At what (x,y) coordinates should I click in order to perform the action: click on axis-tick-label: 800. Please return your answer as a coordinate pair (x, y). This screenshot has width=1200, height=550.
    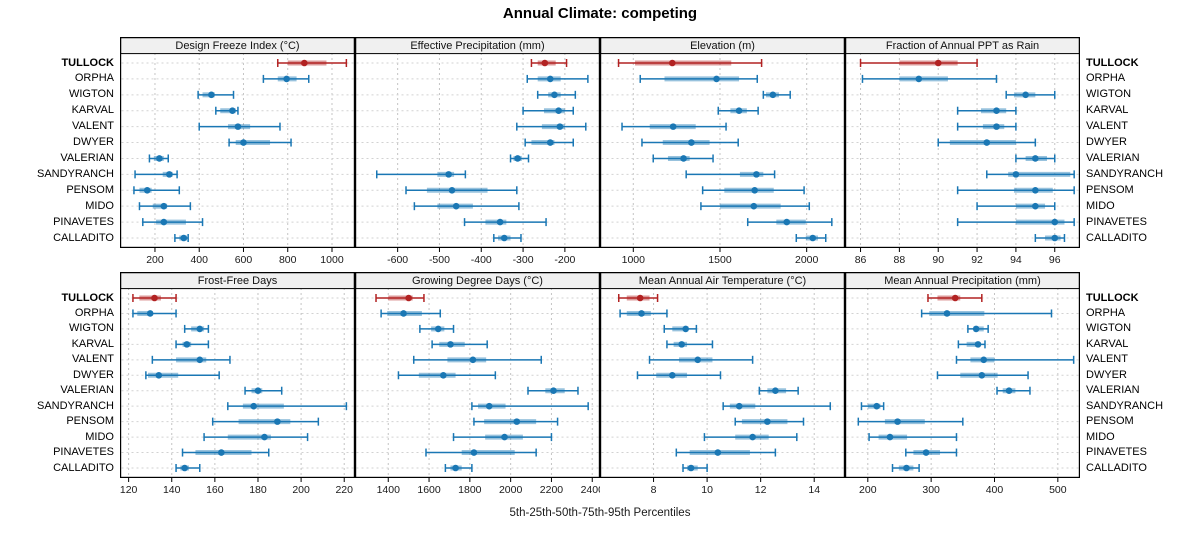
    Looking at the image, I should click on (288, 260).